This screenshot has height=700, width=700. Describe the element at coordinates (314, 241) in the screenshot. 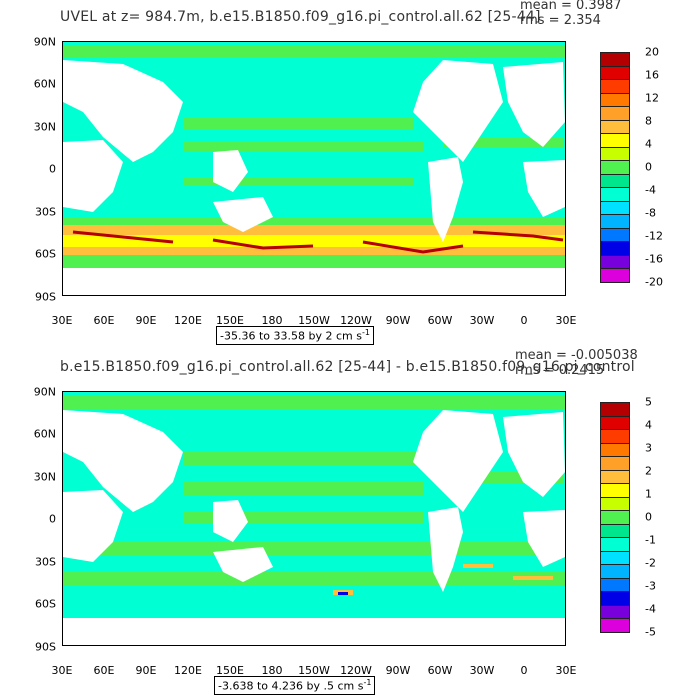

I see `circumpolar-core` at that location.